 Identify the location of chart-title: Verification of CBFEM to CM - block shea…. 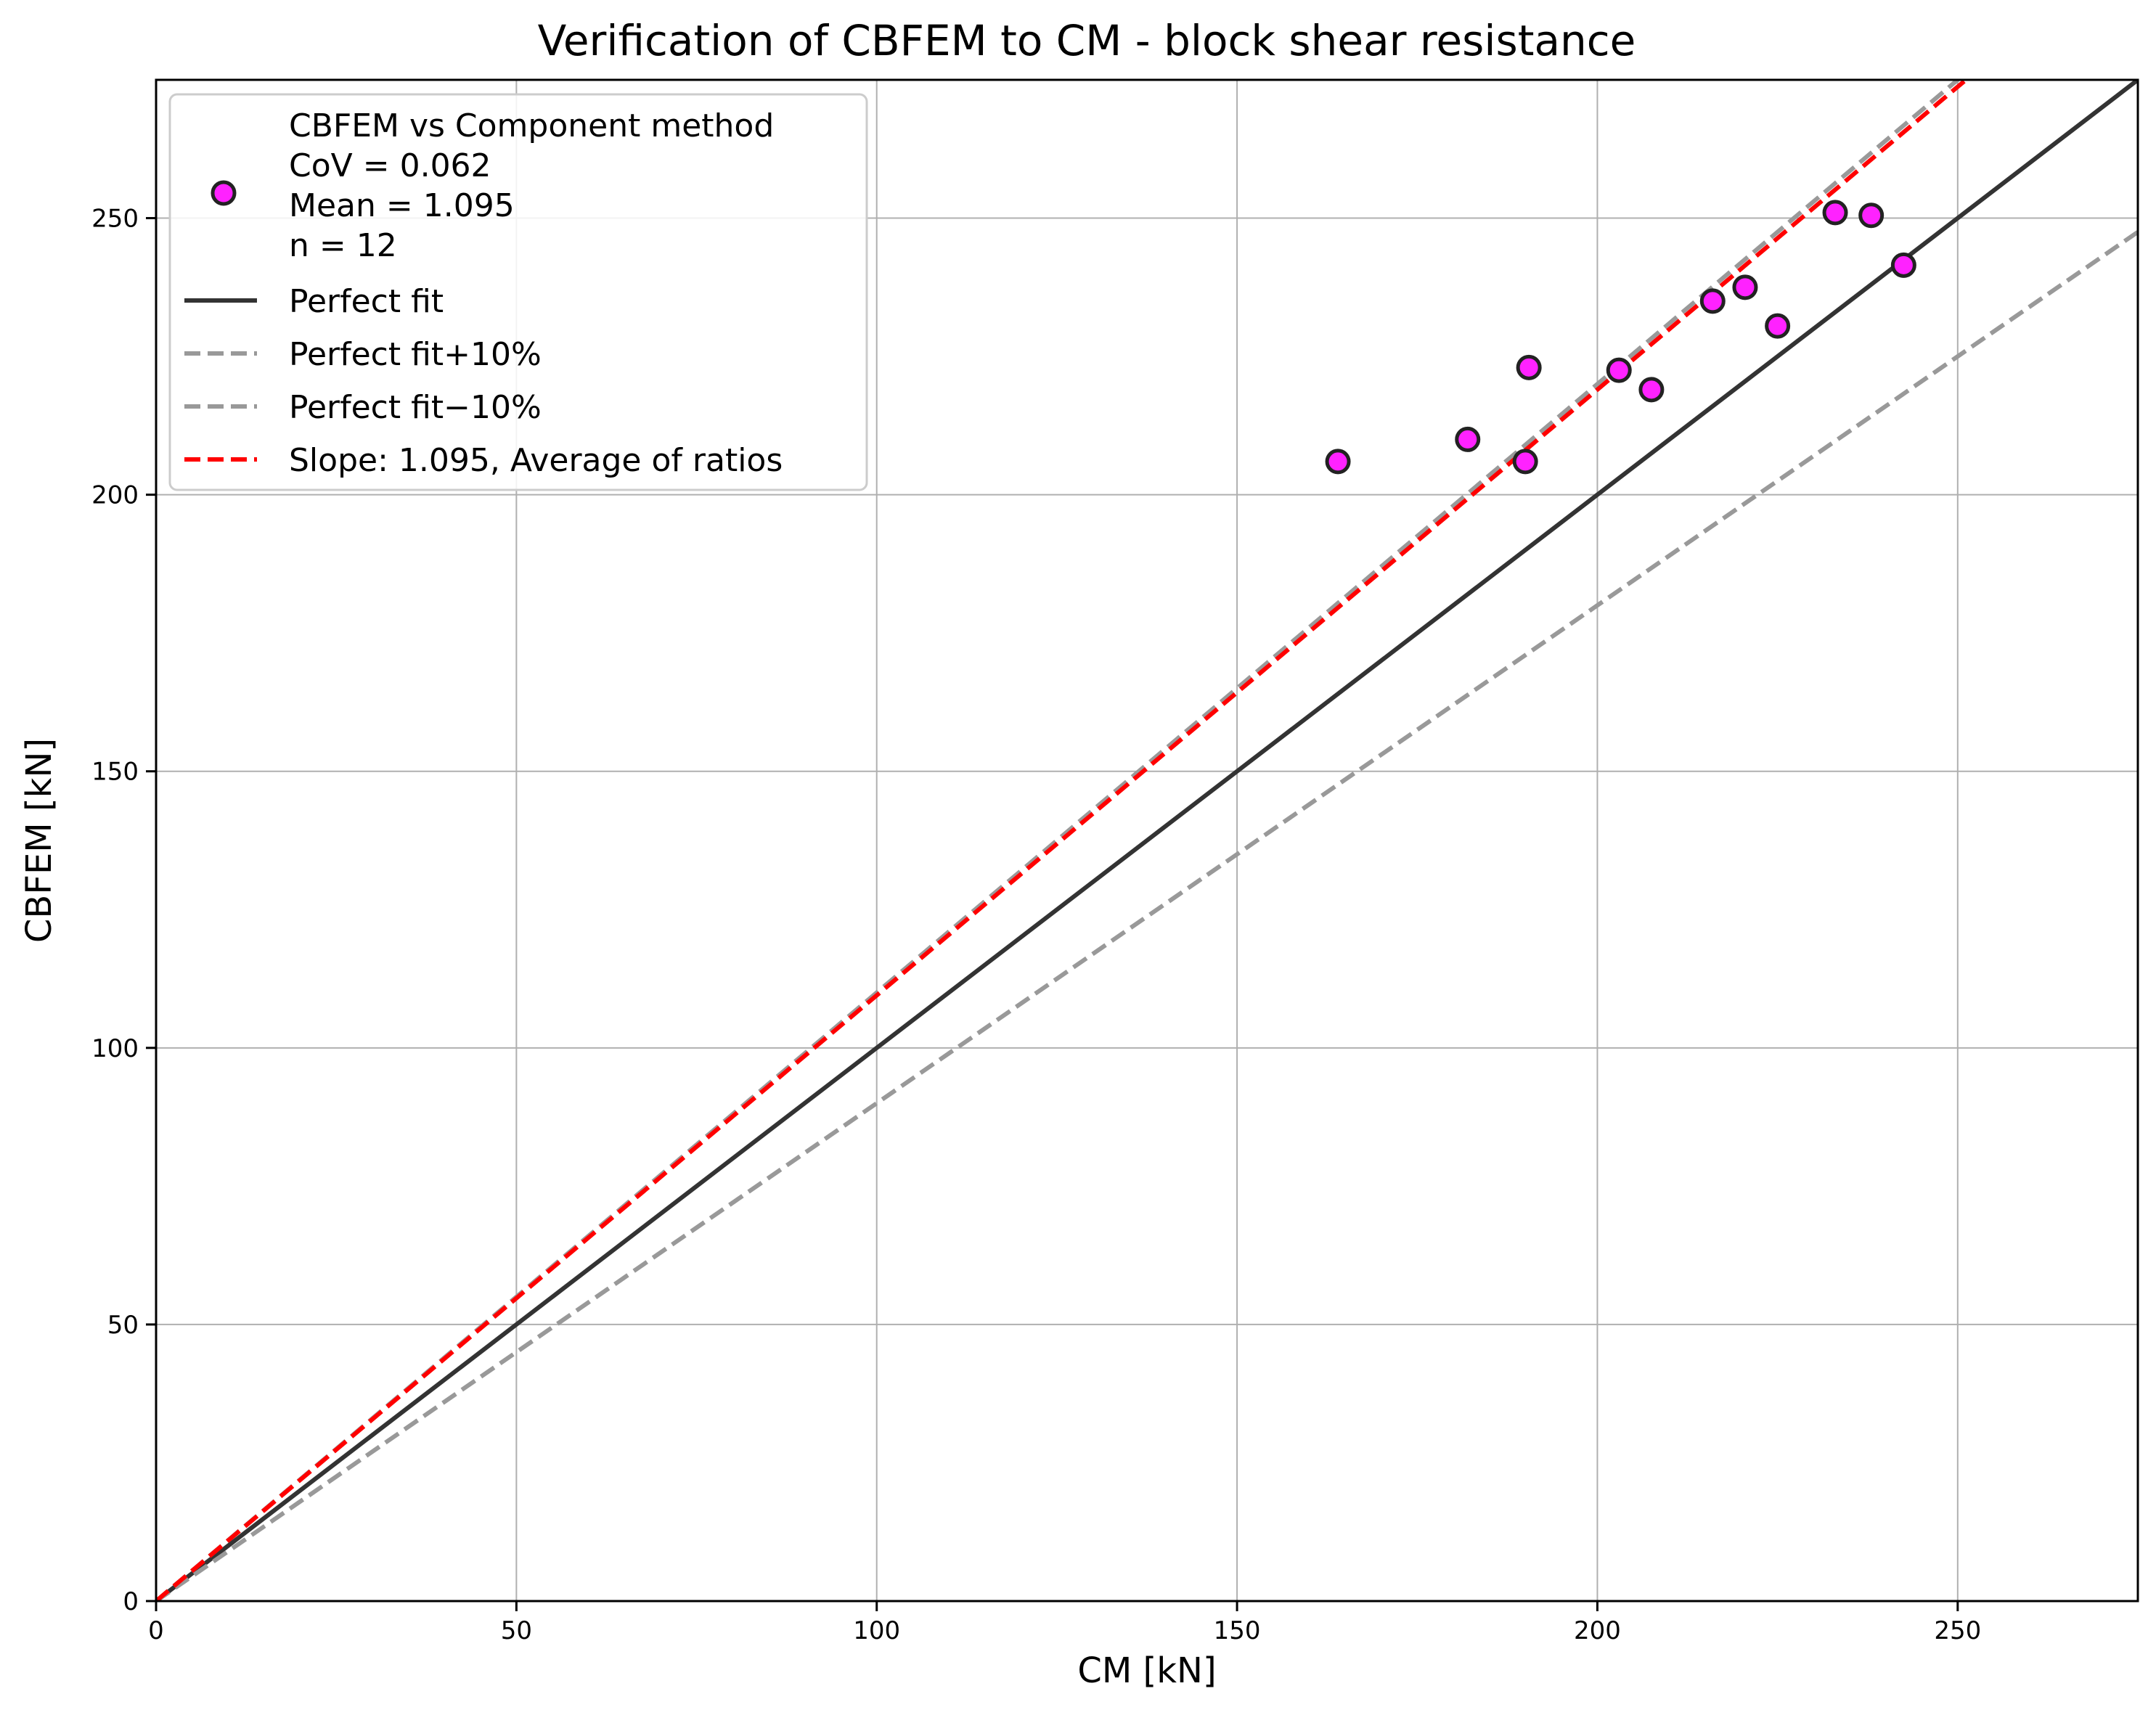
(1087, 40).